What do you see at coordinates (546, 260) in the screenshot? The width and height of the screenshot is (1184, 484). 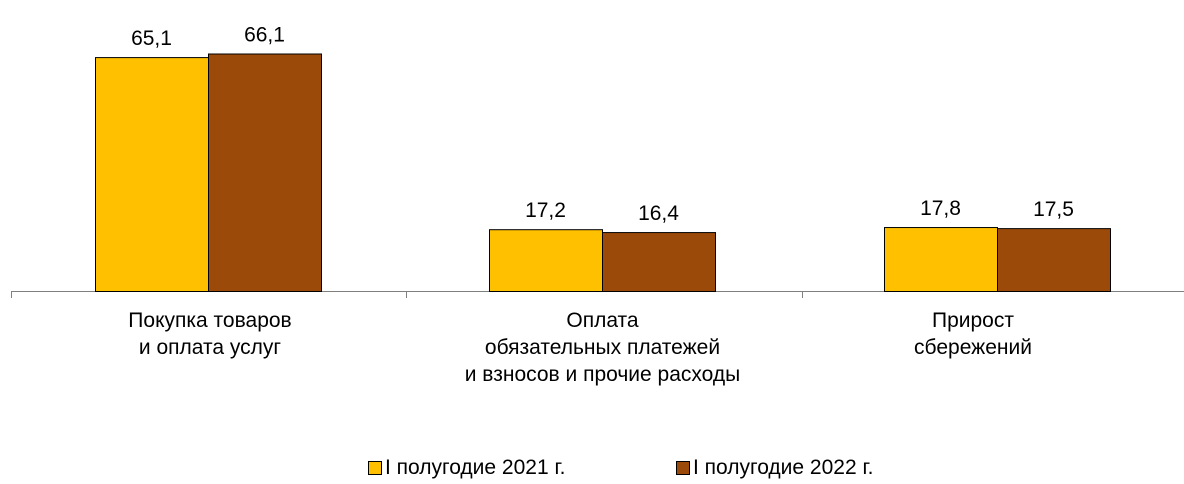 I see `bar-payments-2021` at bounding box center [546, 260].